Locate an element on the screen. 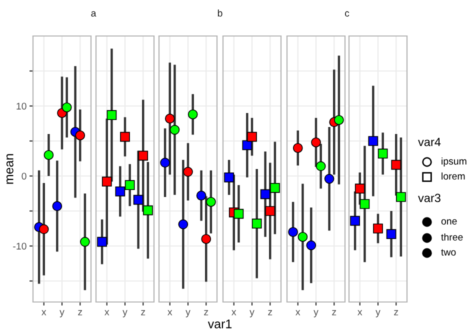 Image resolution: width=474 pixels, height=333 pixels. text: three is located at coordinates (452, 237).